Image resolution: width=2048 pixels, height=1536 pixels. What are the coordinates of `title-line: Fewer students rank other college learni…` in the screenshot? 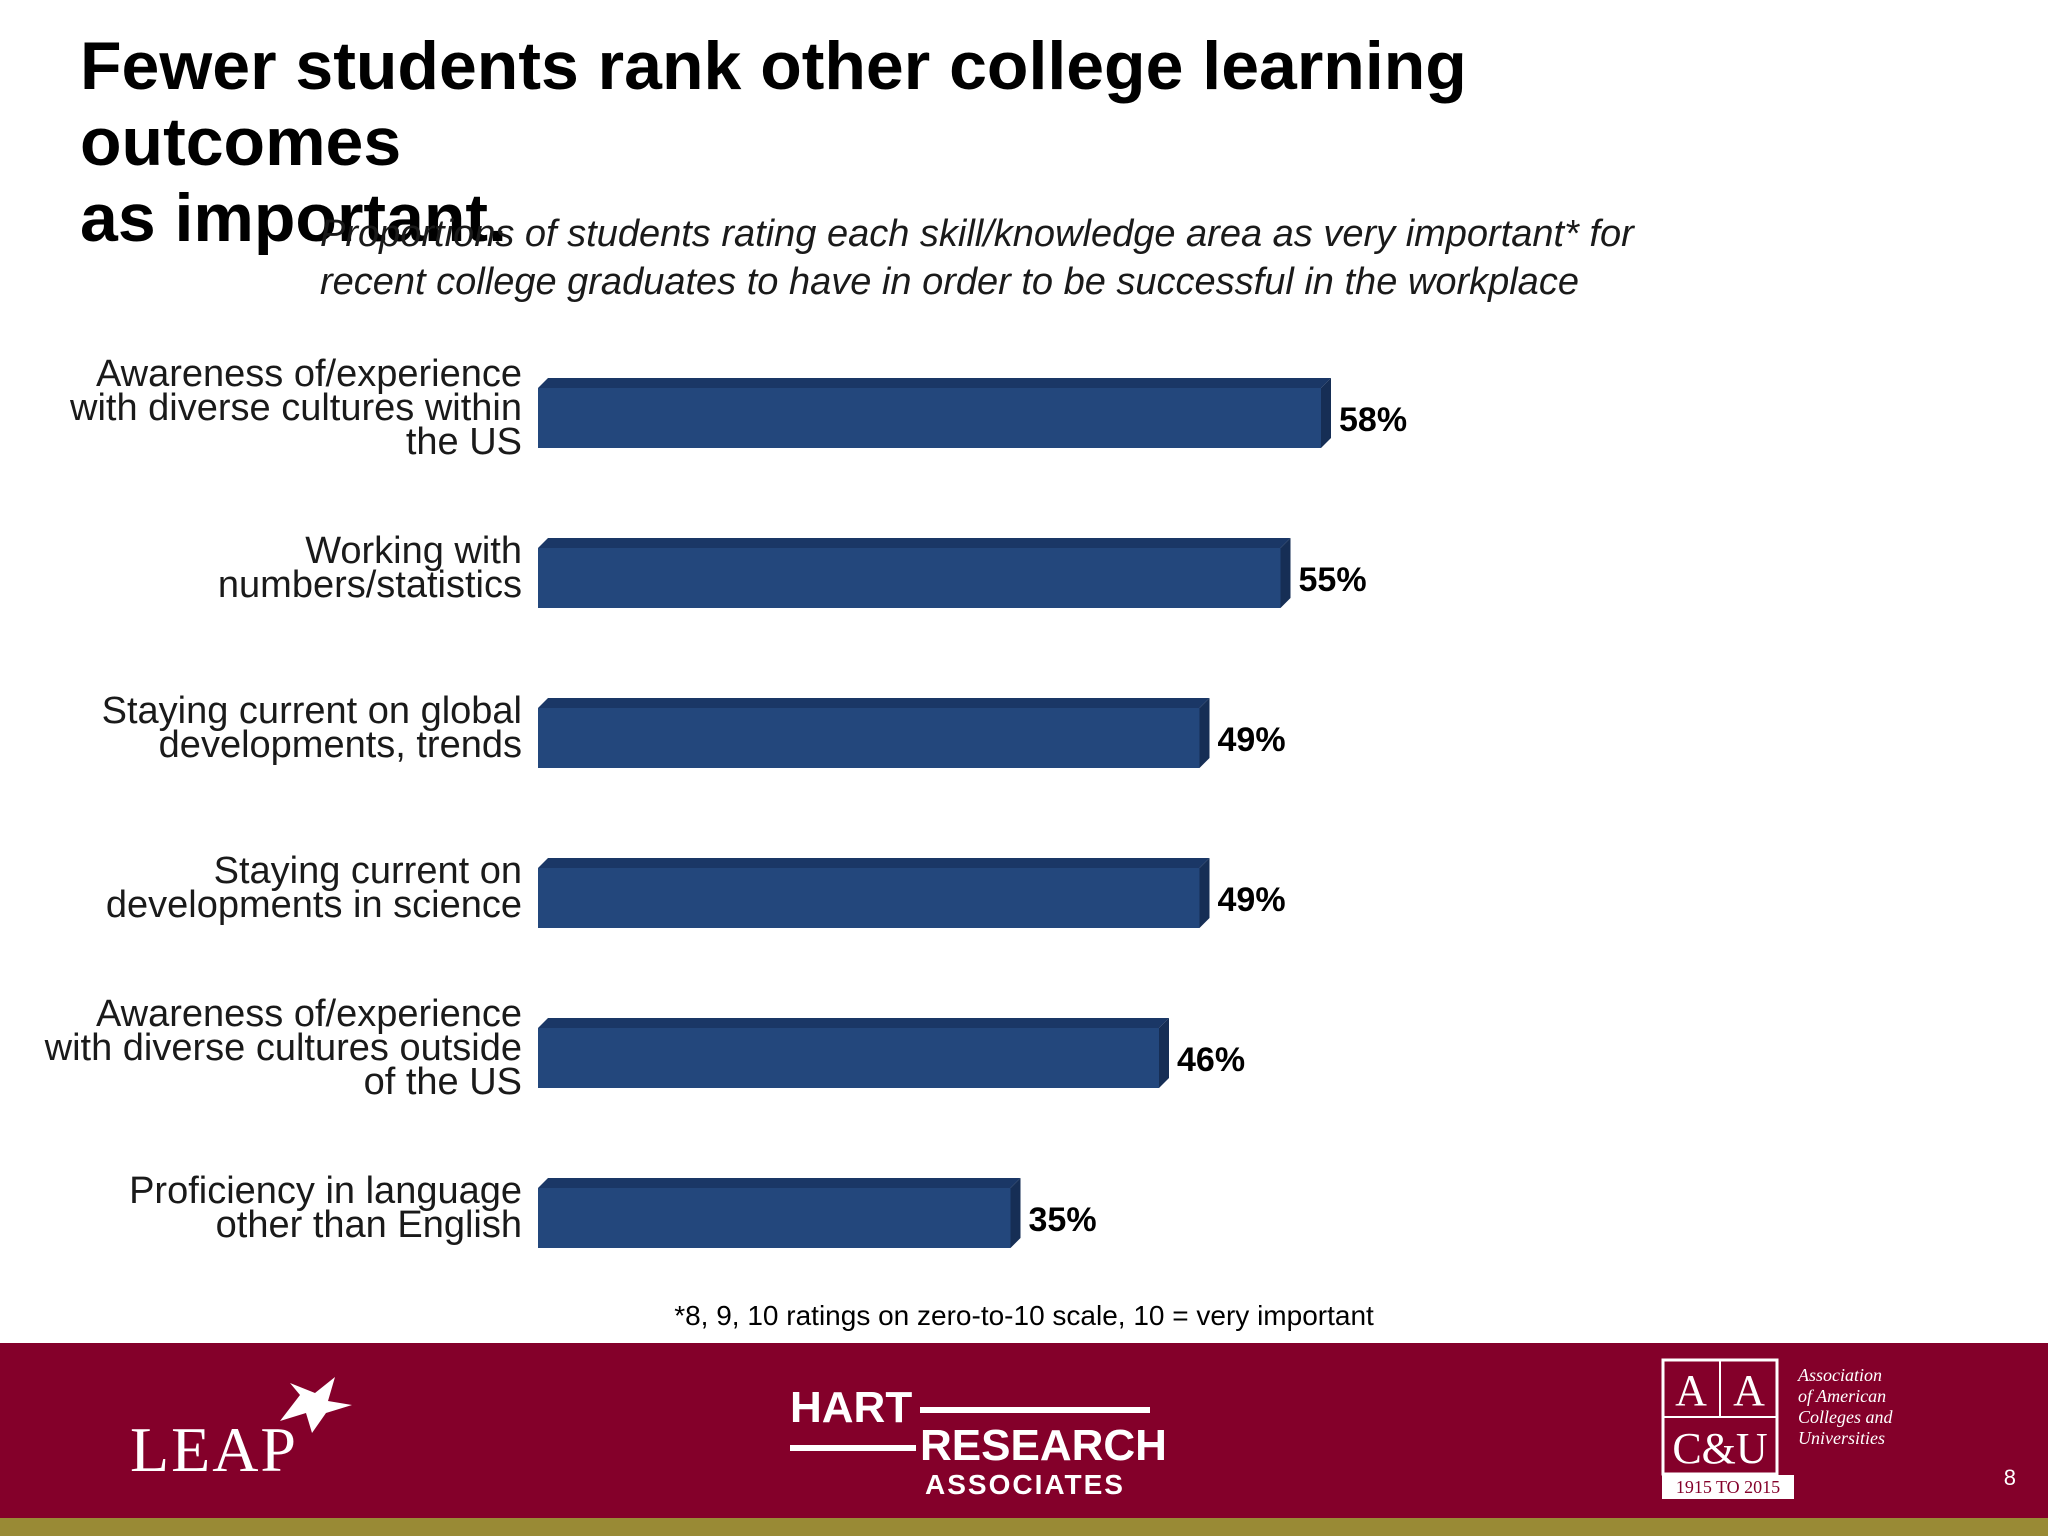 It's located at (773, 104).